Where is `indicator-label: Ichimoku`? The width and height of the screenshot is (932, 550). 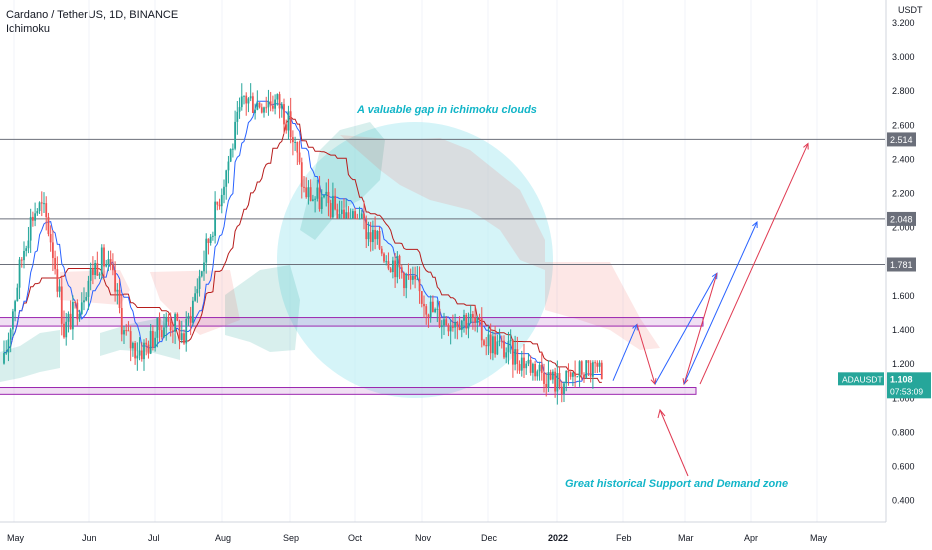 indicator-label: Ichimoku is located at coordinates (28, 29).